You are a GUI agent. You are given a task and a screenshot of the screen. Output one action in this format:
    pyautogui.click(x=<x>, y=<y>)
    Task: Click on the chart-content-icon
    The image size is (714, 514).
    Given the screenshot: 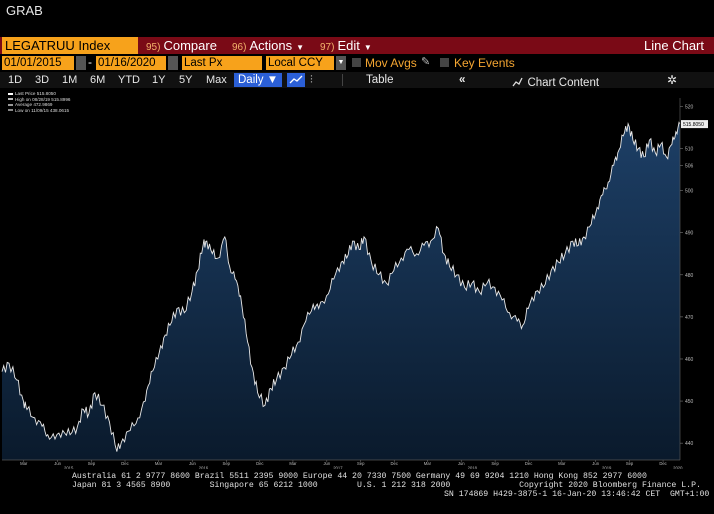 What is the action you would take?
    pyautogui.click(x=517, y=82)
    